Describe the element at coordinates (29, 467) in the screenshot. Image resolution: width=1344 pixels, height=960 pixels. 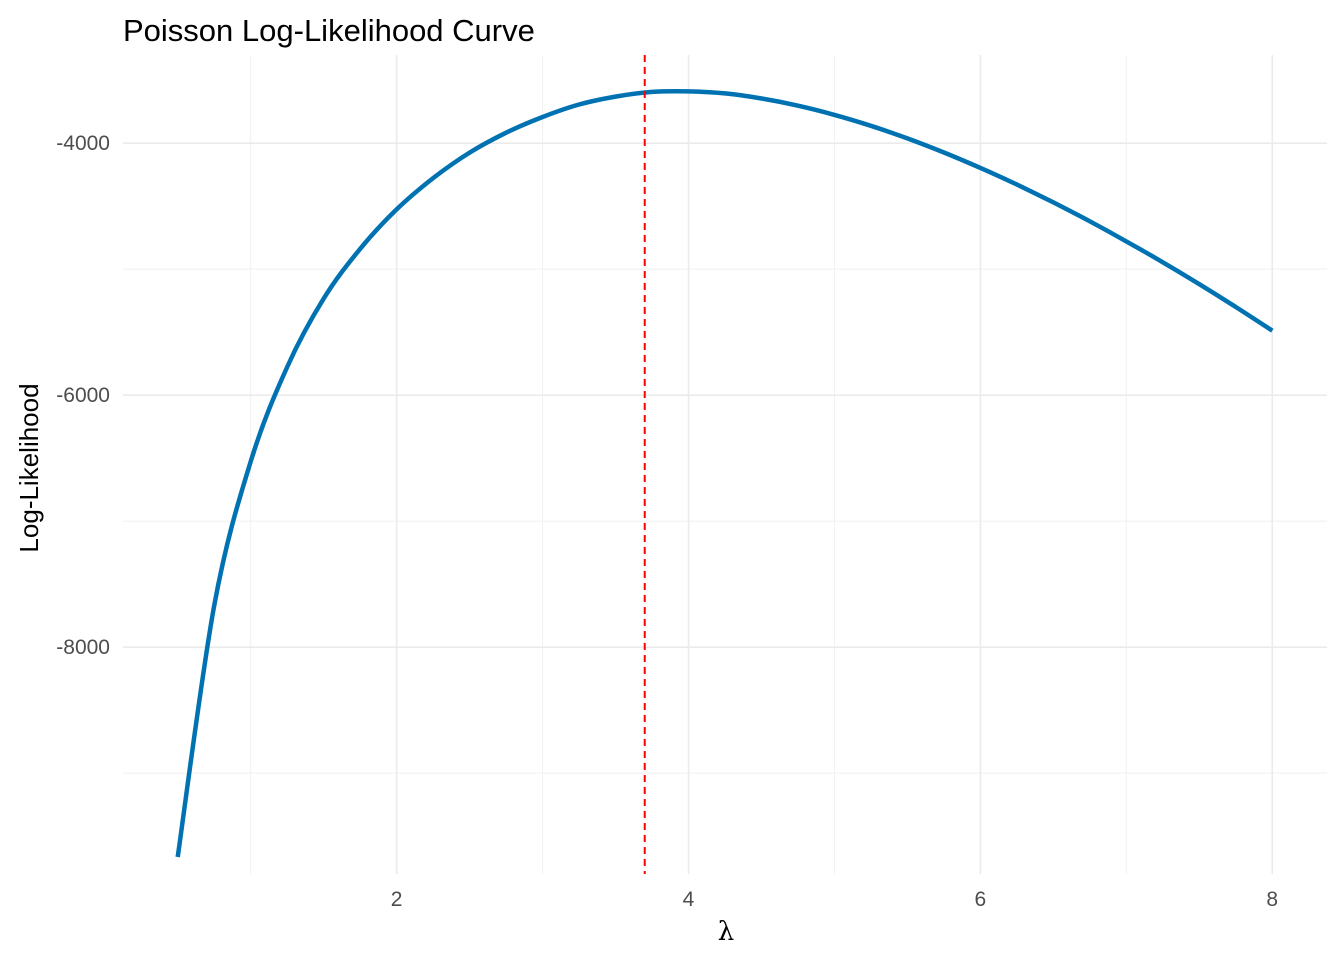
I see `y-axis-title: Log-Likelihood` at that location.